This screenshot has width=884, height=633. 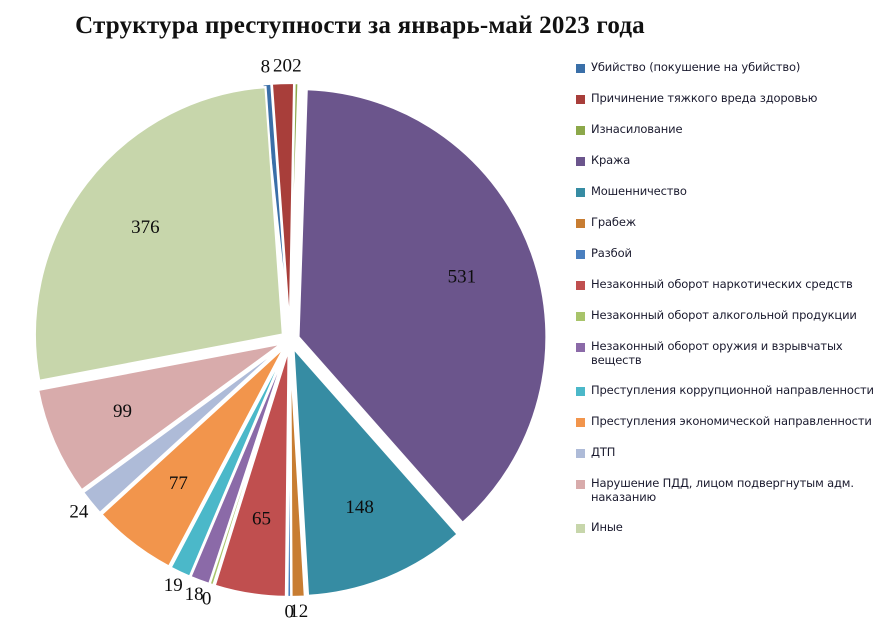 I want to click on legend-item: Мошенничество, so click(x=727, y=195).